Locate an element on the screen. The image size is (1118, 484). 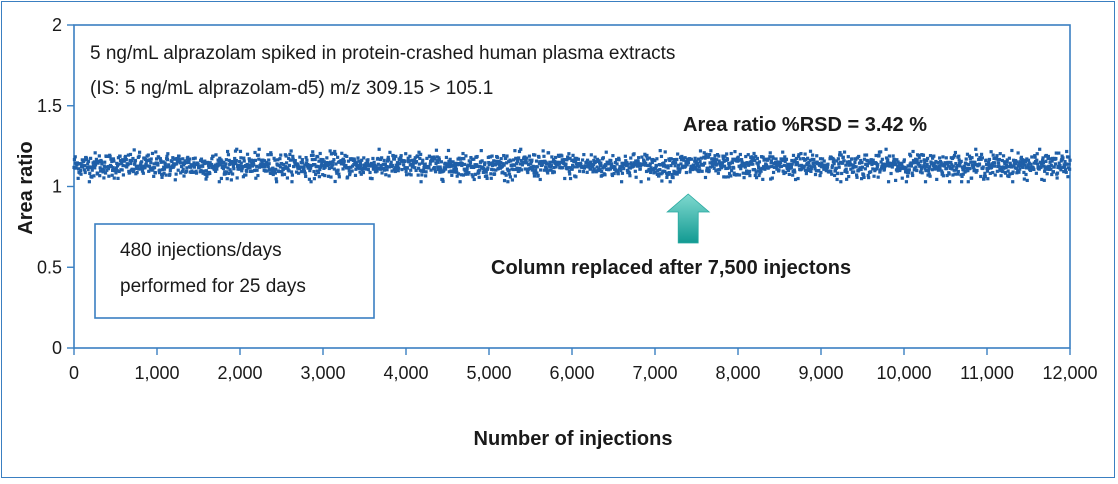
column-replaced-annotation: Column replaced after 7,500 injectons is located at coordinates (671, 268).